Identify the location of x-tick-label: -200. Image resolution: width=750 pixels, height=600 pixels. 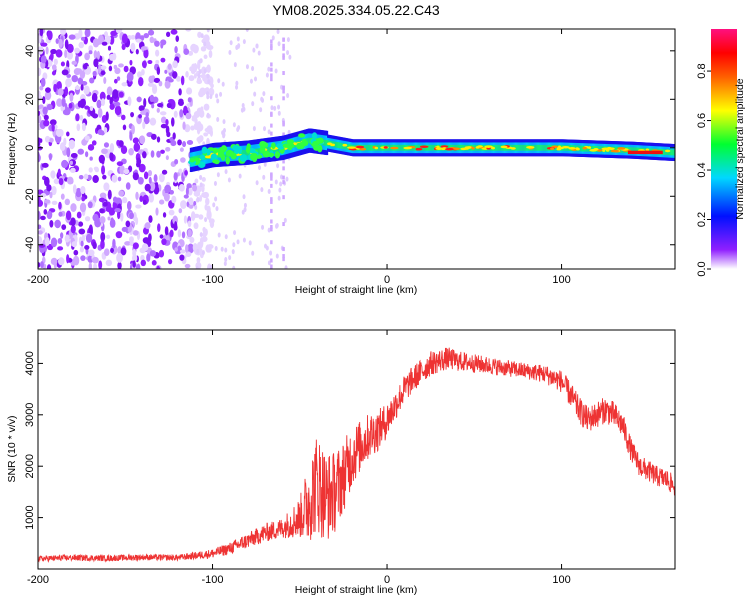
(38, 280).